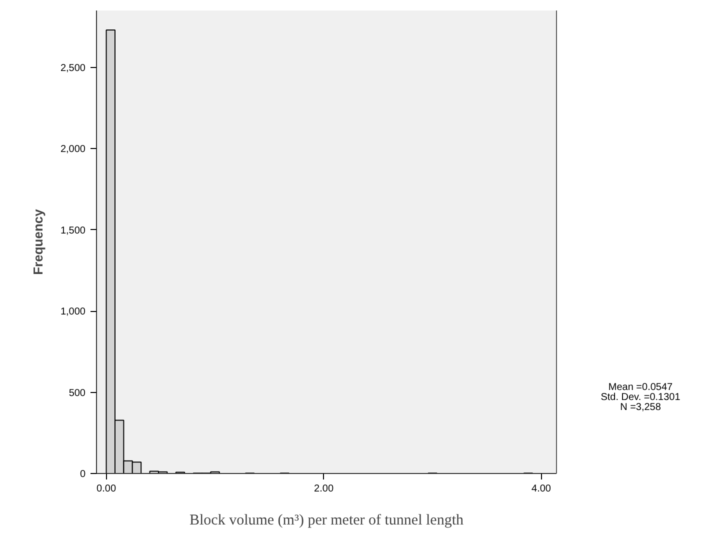  I want to click on text: N =3,258, so click(641, 407).